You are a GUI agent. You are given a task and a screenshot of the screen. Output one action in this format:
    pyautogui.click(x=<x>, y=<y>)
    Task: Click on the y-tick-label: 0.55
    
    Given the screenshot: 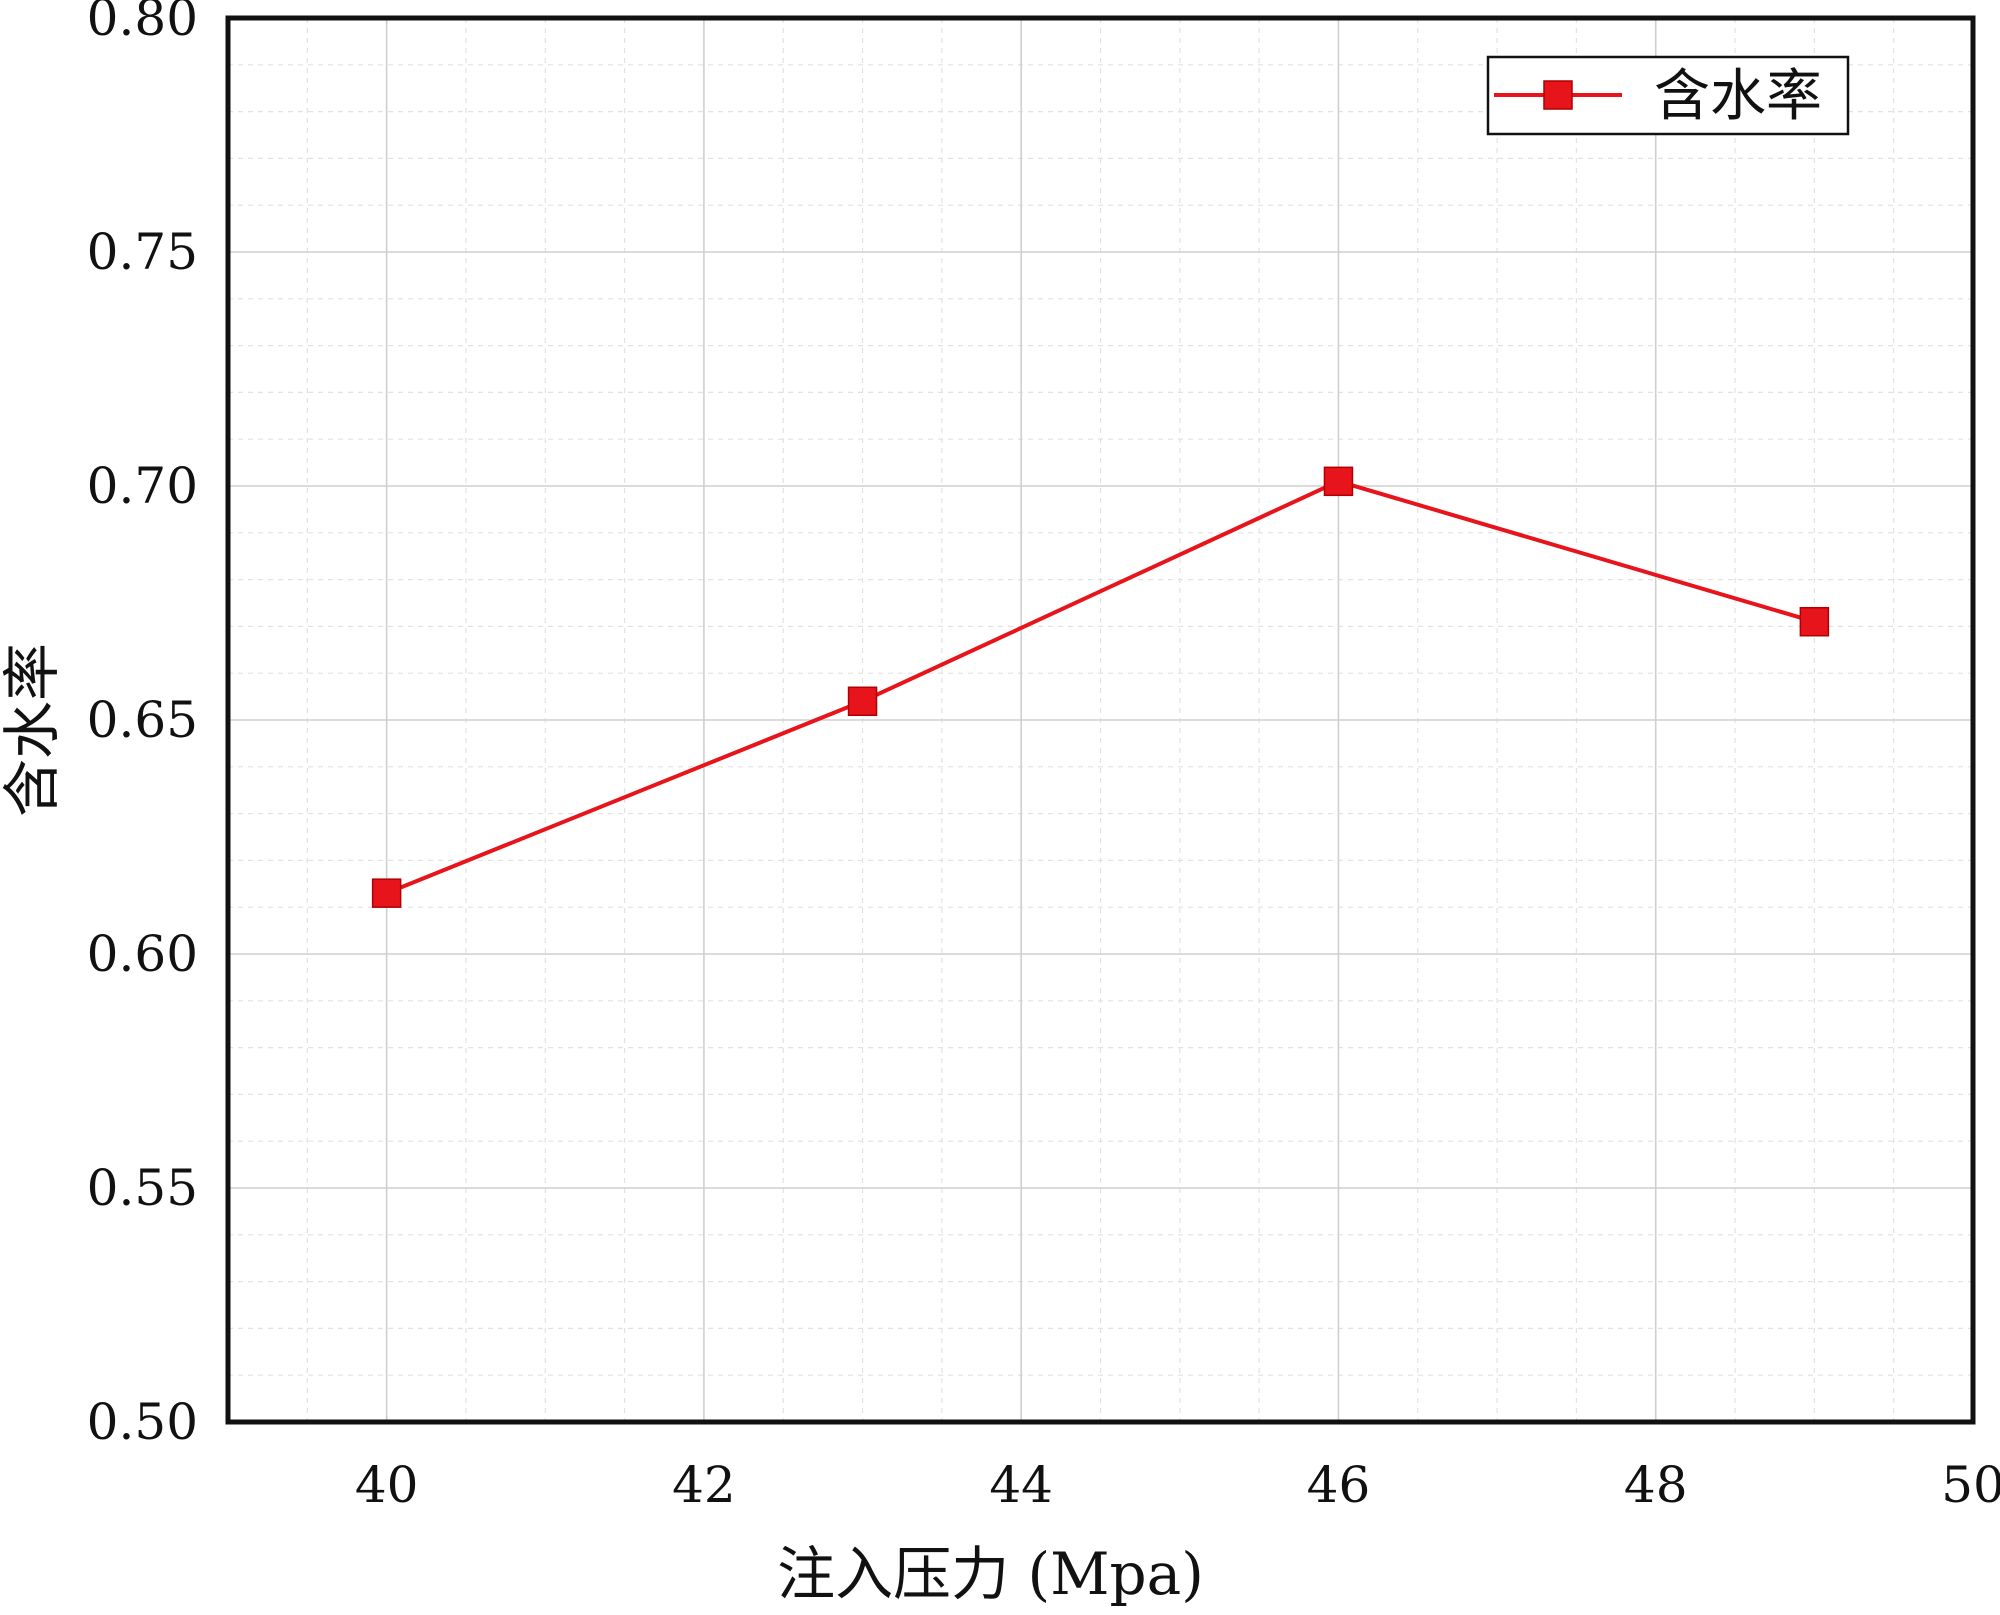 What is the action you would take?
    pyautogui.click(x=142, y=1188)
    